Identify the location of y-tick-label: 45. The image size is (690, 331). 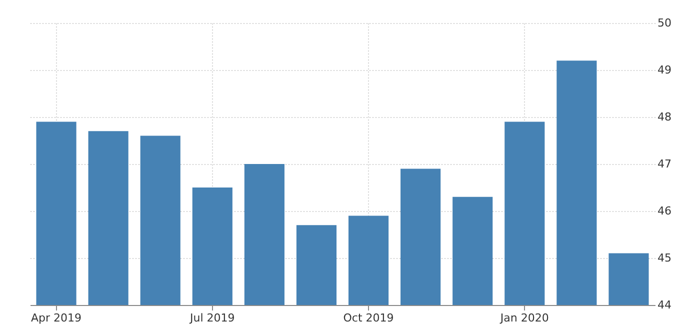
(665, 258).